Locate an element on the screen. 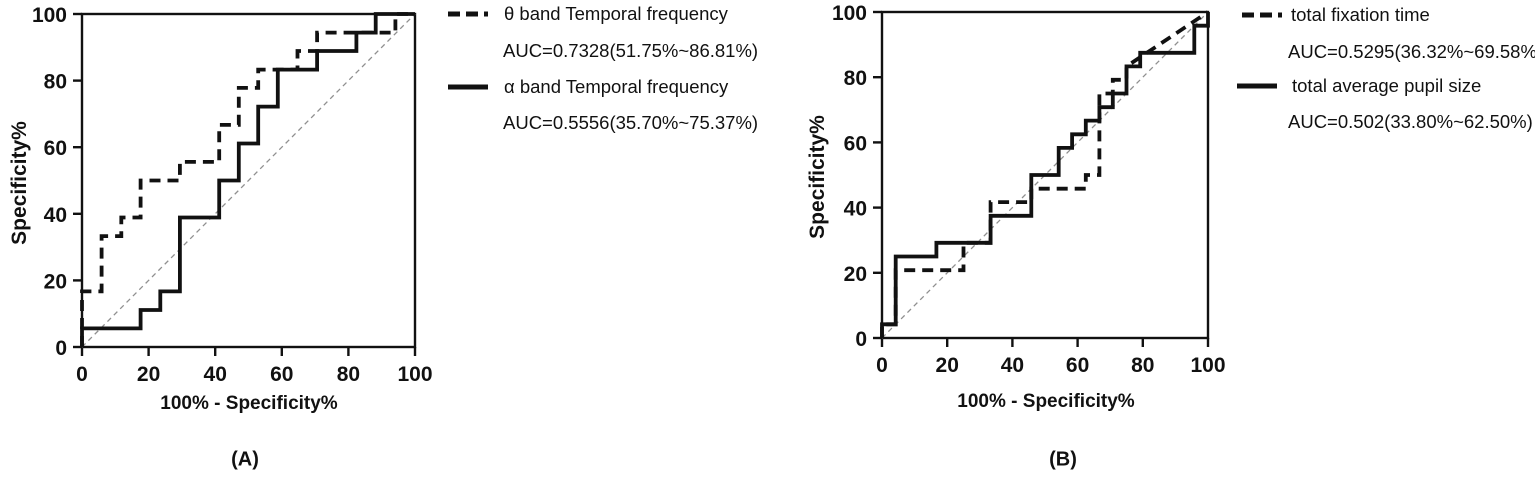 This screenshot has height=479, width=1535. legend-b-series-1-label: total fixation time is located at coordinates (1360, 14).